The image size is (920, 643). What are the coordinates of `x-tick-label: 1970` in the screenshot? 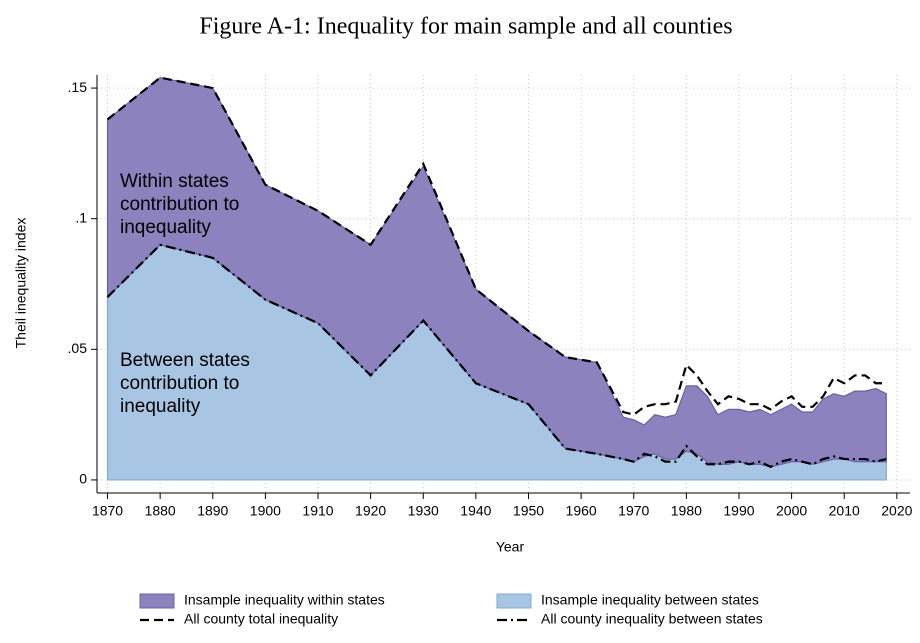 It's located at (633, 511).